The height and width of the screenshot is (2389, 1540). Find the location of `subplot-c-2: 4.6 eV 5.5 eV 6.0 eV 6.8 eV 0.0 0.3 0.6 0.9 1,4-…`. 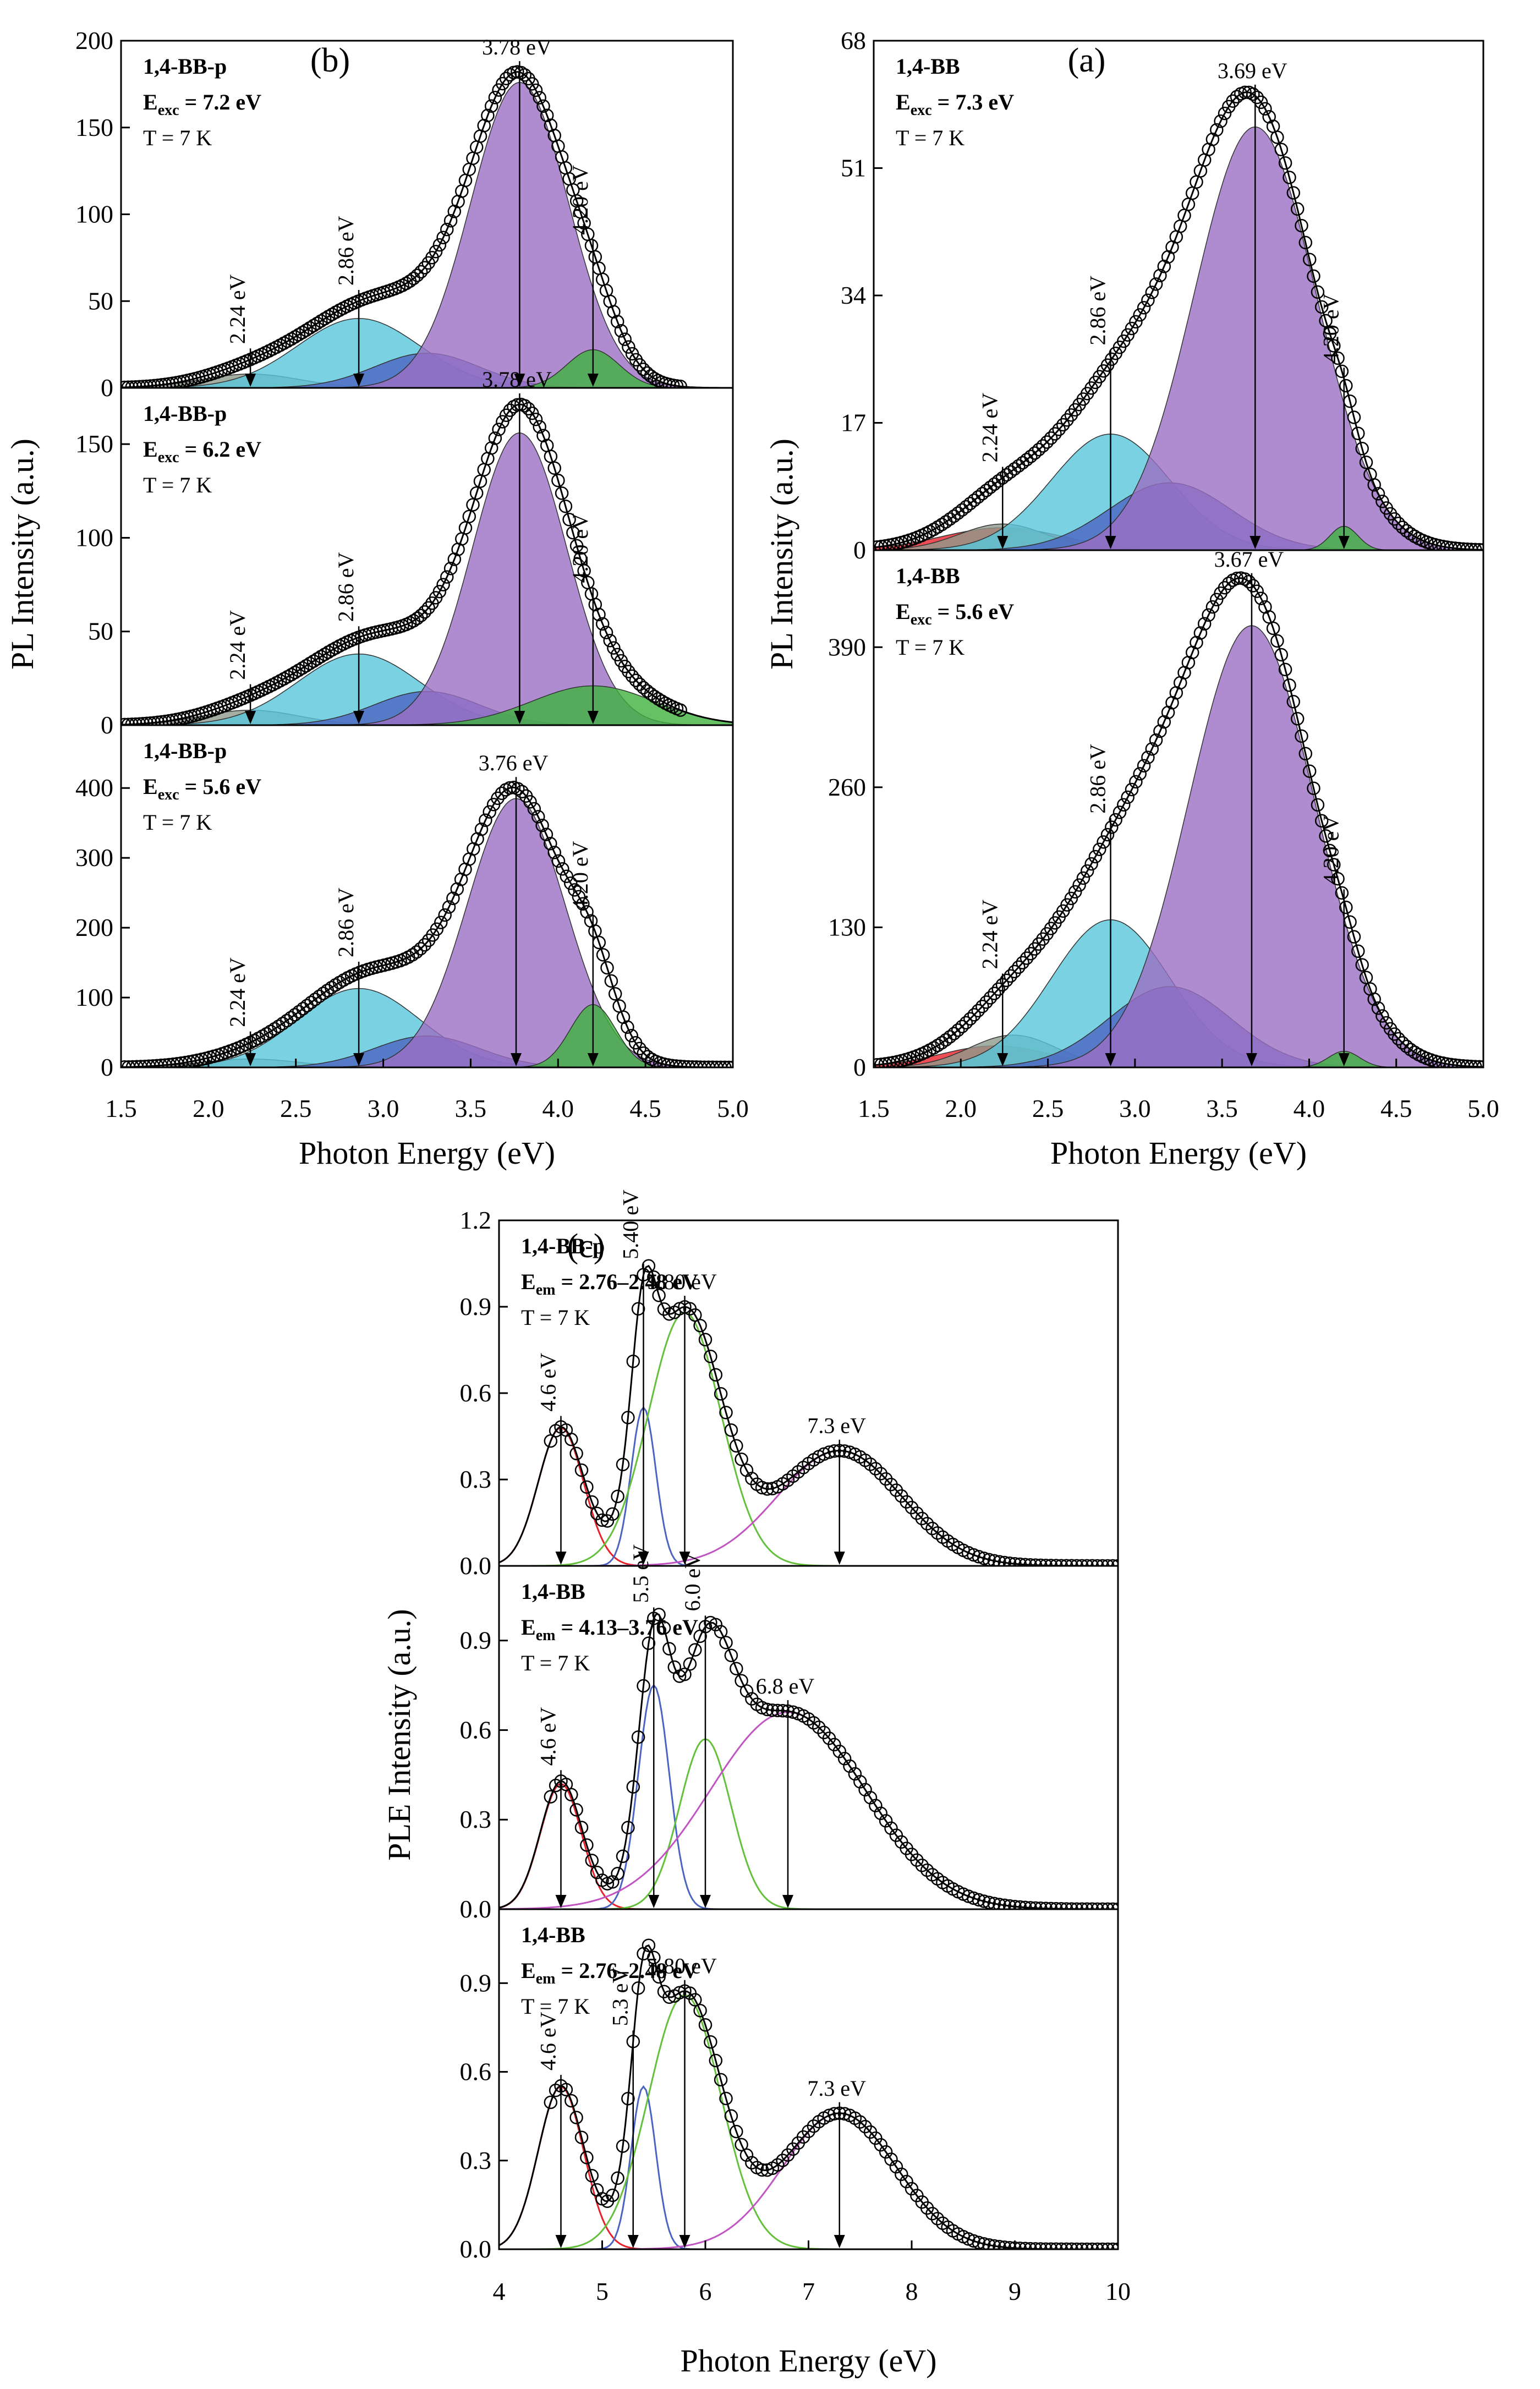

subplot-c-2: 4.6 eV 5.5 eV 6.0 eV 6.8 eV 0.0 0.3 0.6 0.9 1,4-… is located at coordinates (790, 1733).